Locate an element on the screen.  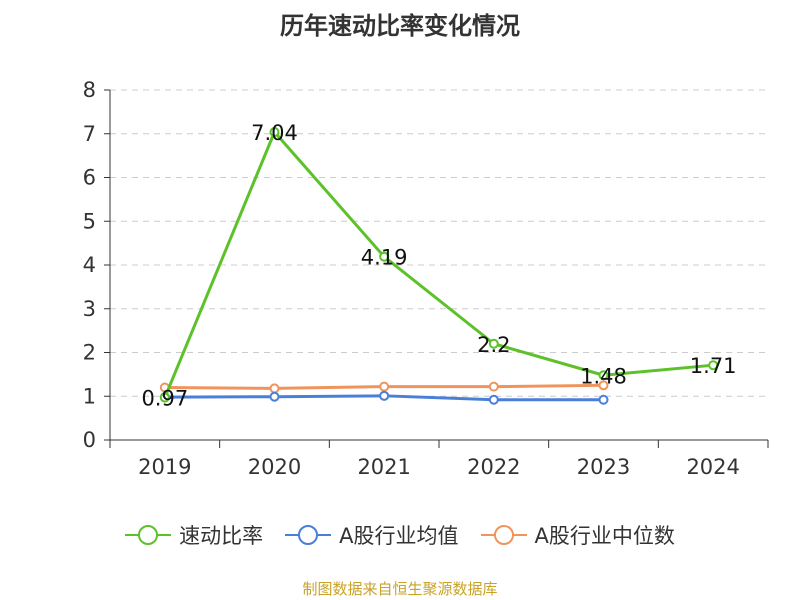
data-label: 2.2 is located at coordinates (493, 345).